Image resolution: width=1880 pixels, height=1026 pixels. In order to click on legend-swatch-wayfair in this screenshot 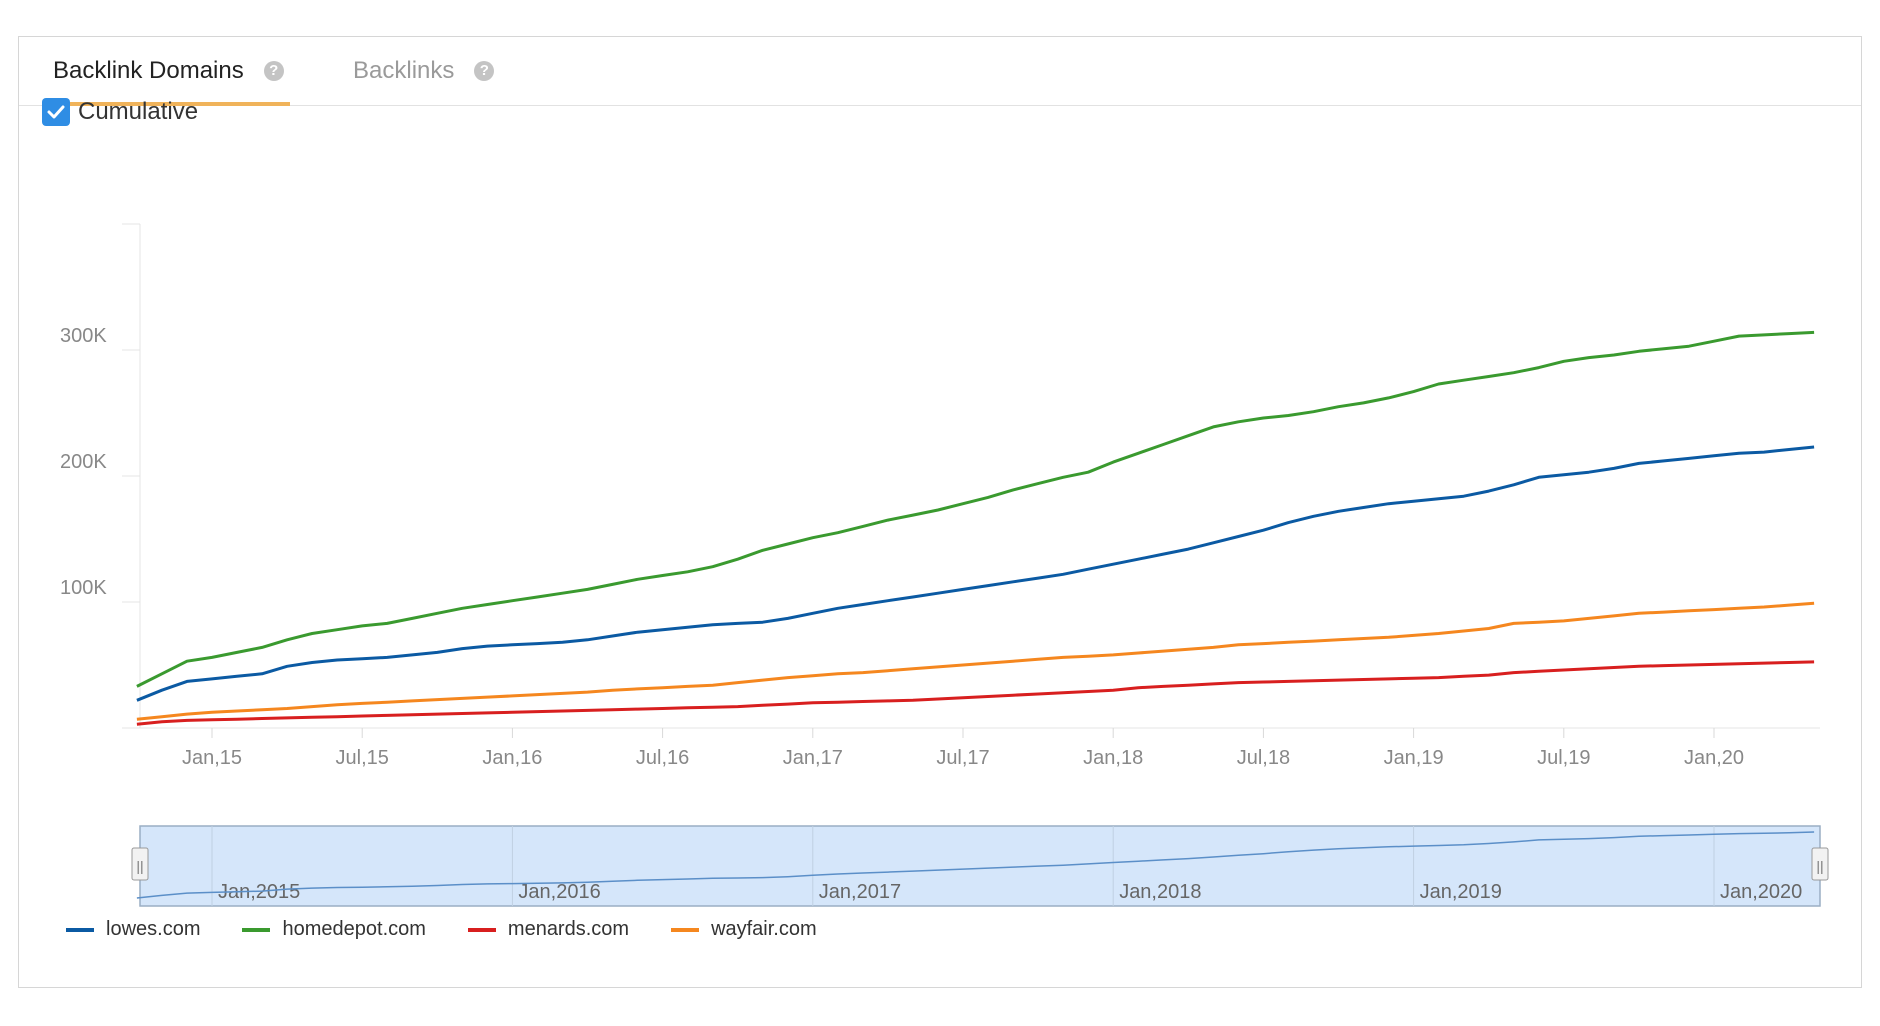, I will do `click(685, 929)`.